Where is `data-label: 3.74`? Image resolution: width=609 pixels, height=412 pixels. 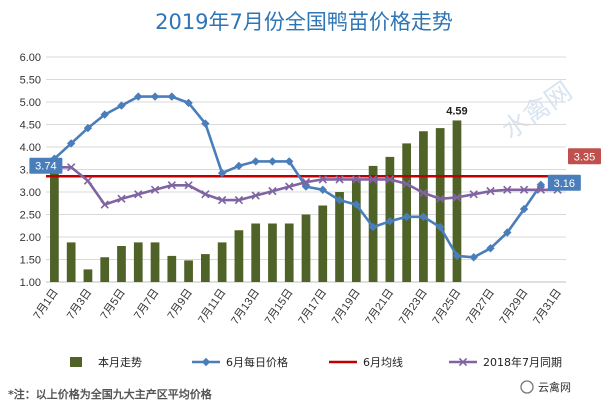
data-label: 3.74 is located at coordinates (45, 167).